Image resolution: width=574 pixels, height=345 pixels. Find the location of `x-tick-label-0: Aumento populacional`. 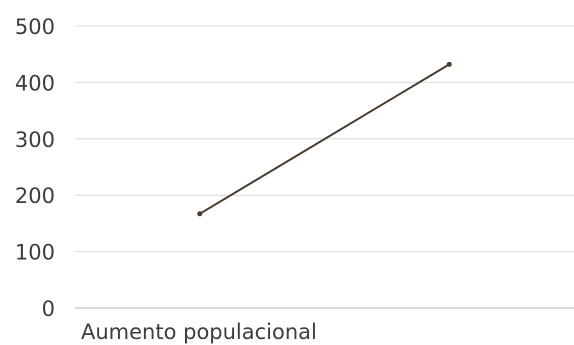

x-tick-label-0: Aumento populacional is located at coordinates (199, 332).